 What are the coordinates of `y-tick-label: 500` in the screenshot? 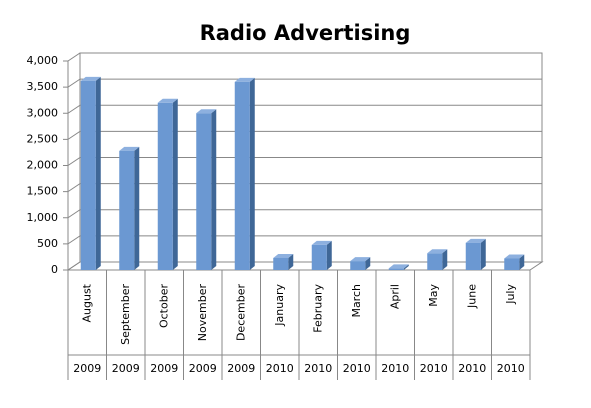 It's located at (47, 243).